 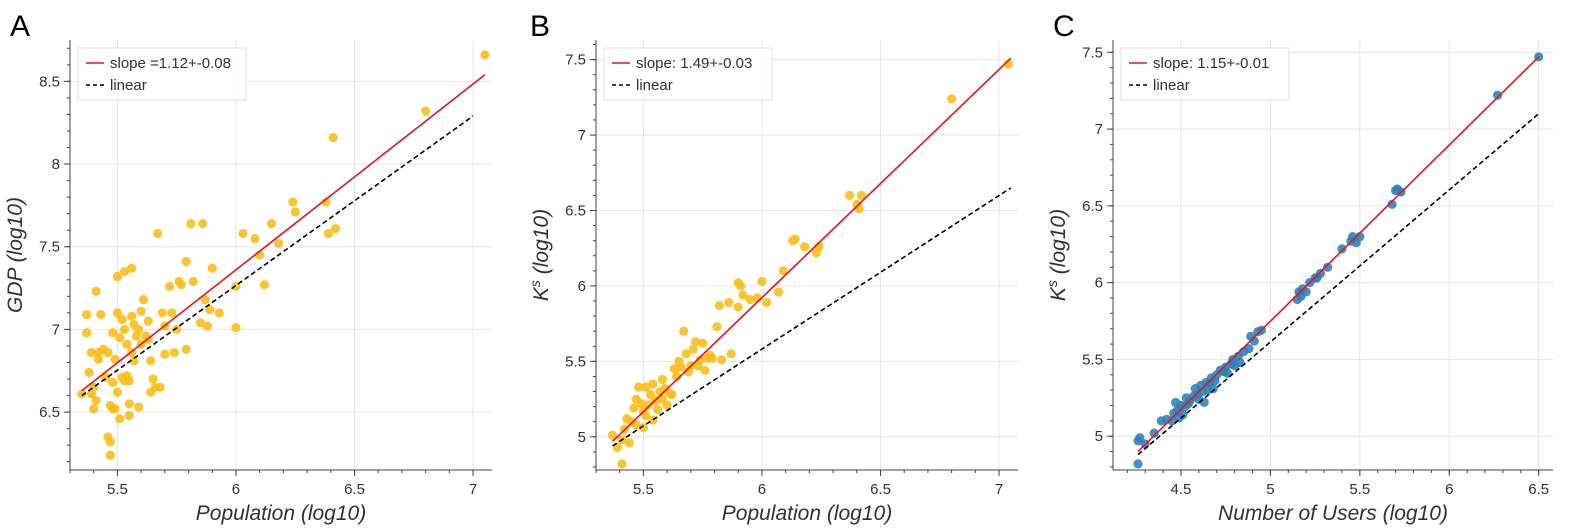 I want to click on legend-fit-label: slope: 1.49+-0.03, so click(x=694, y=63).